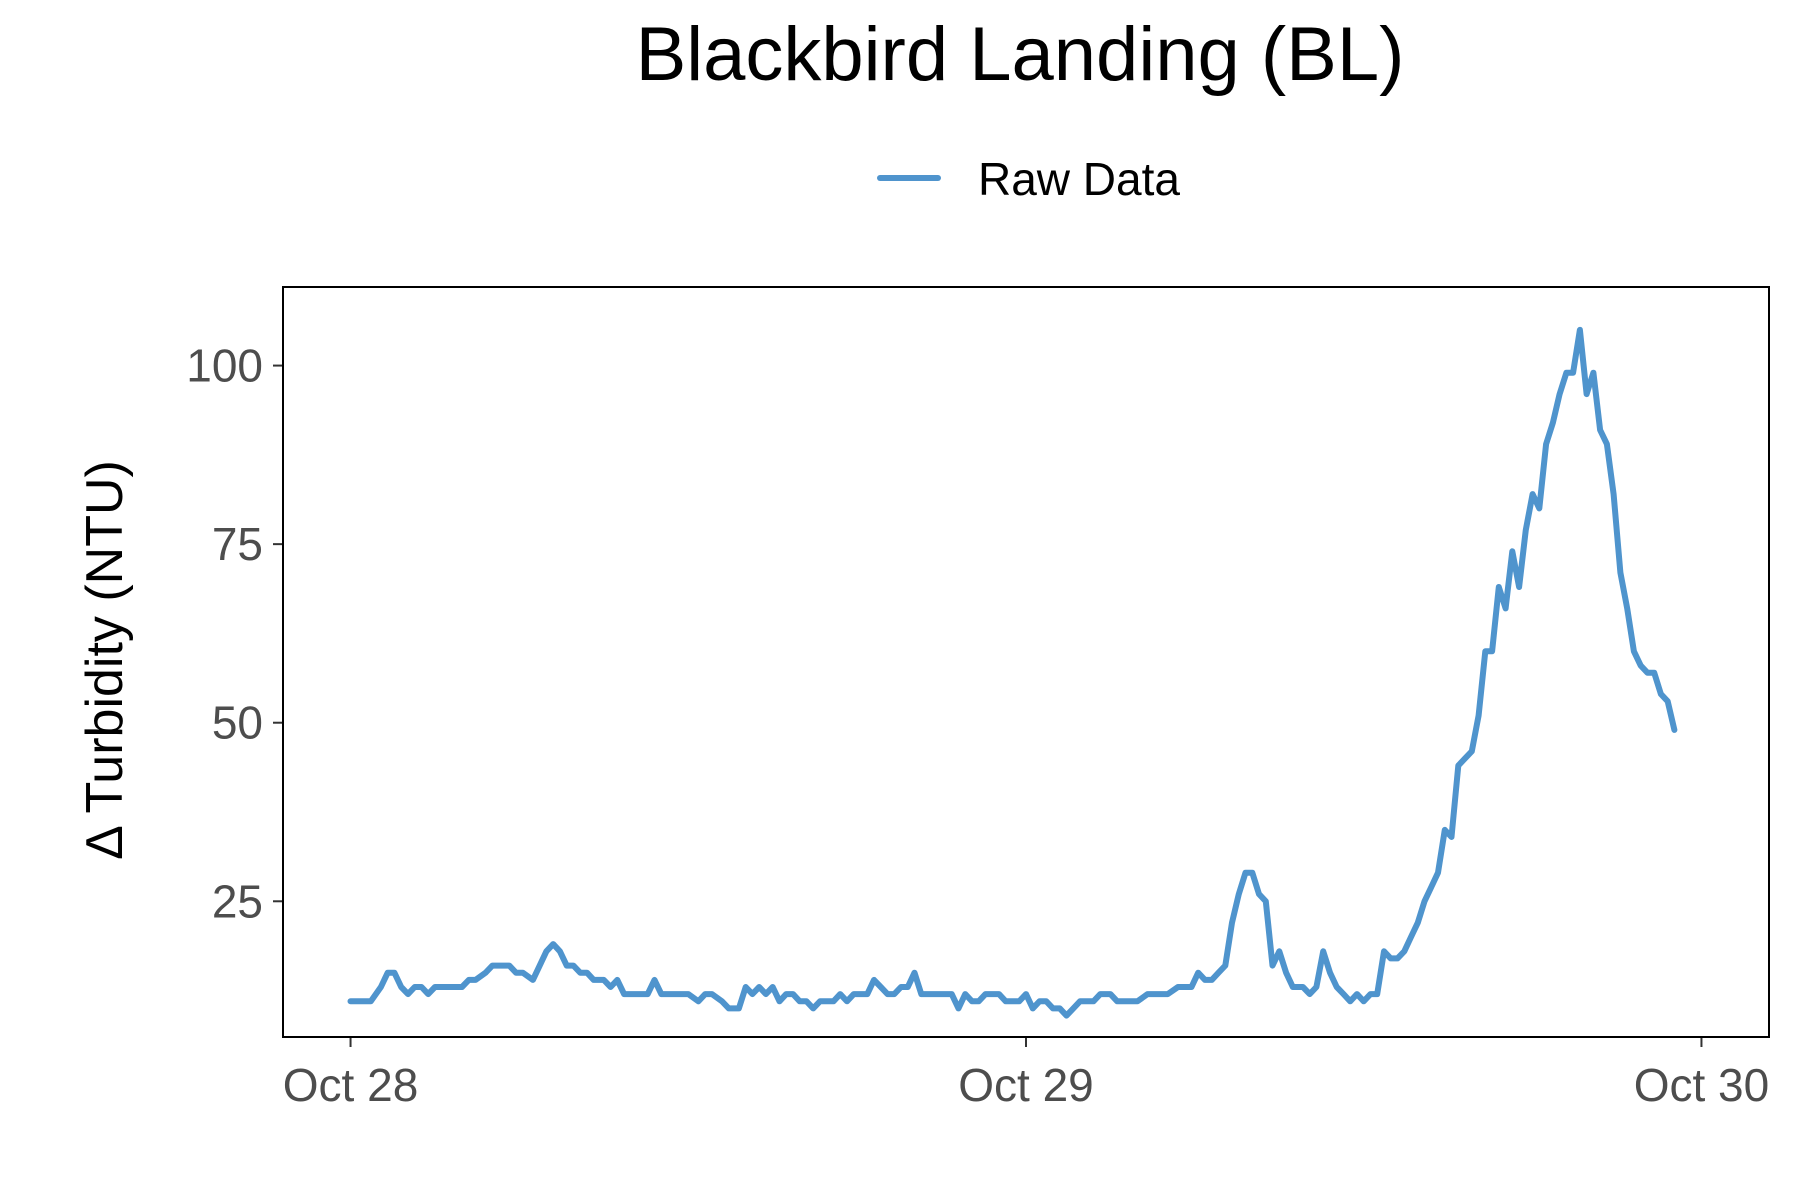 Image resolution: width=1800 pixels, height=1200 pixels. Describe the element at coordinates (1079, 179) in the screenshot. I see `legend-label-raw-data: Raw Data` at that location.